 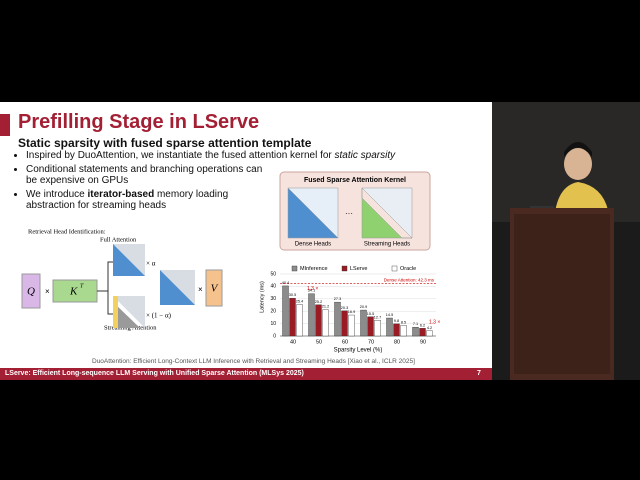 I want to click on value-label: 21.2, so click(x=325, y=307).